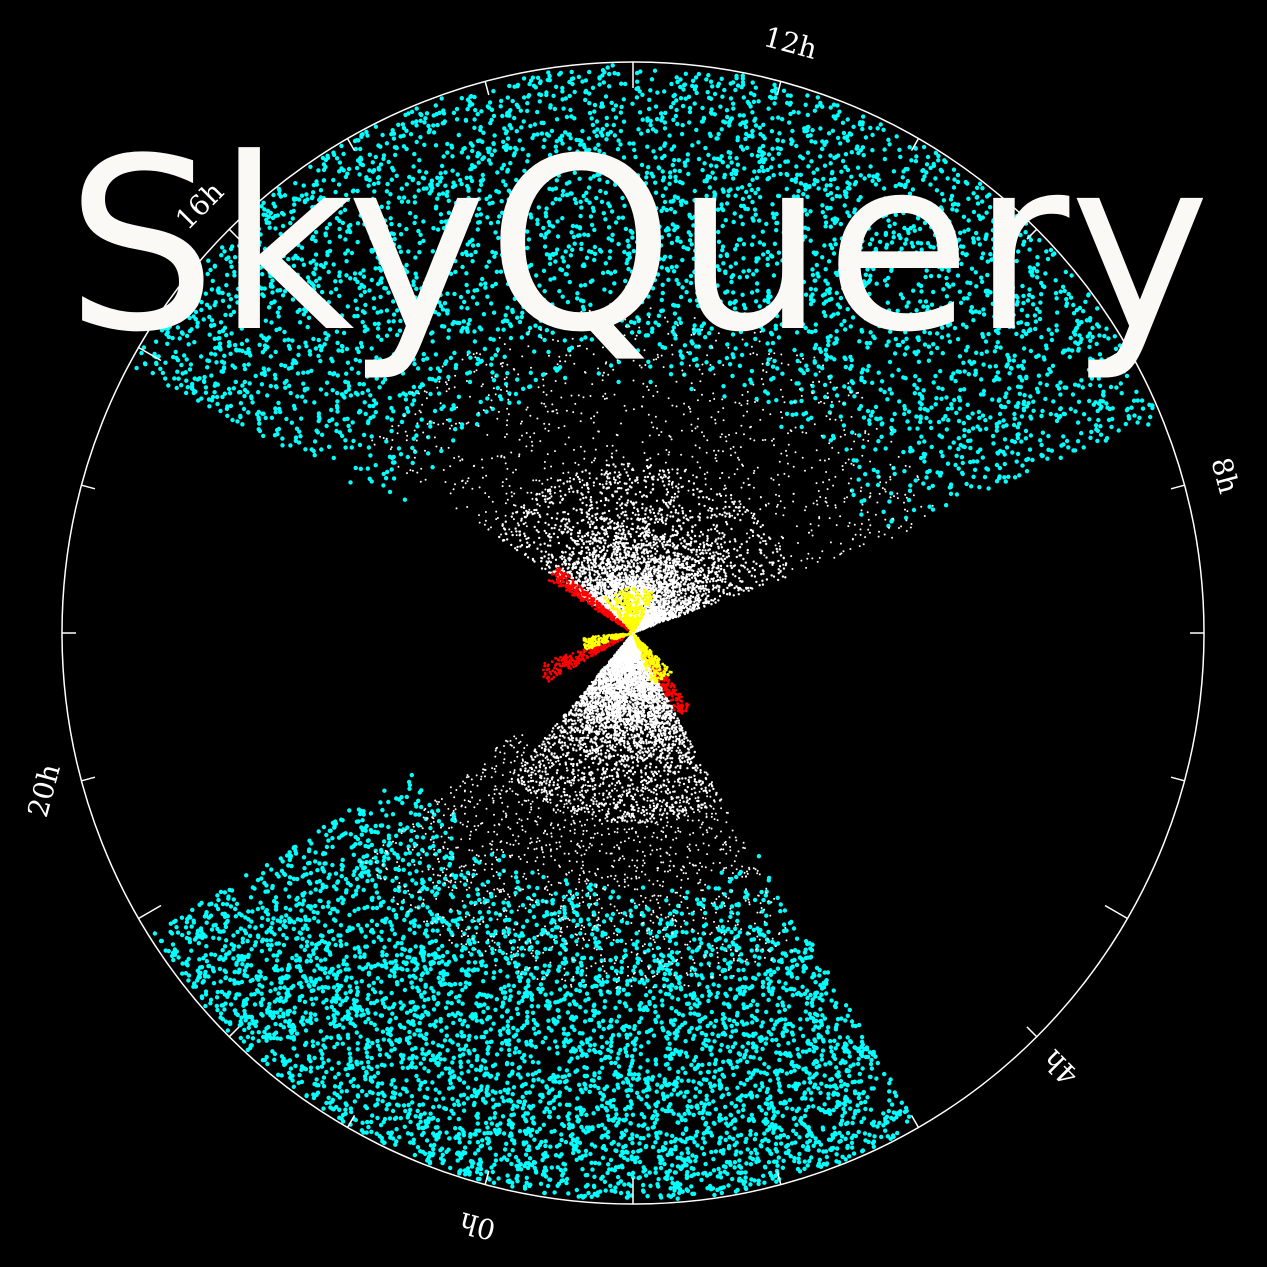 This screenshot has height=1267, width=1267. I want to click on white-points-core-lower, so click(616, 727).